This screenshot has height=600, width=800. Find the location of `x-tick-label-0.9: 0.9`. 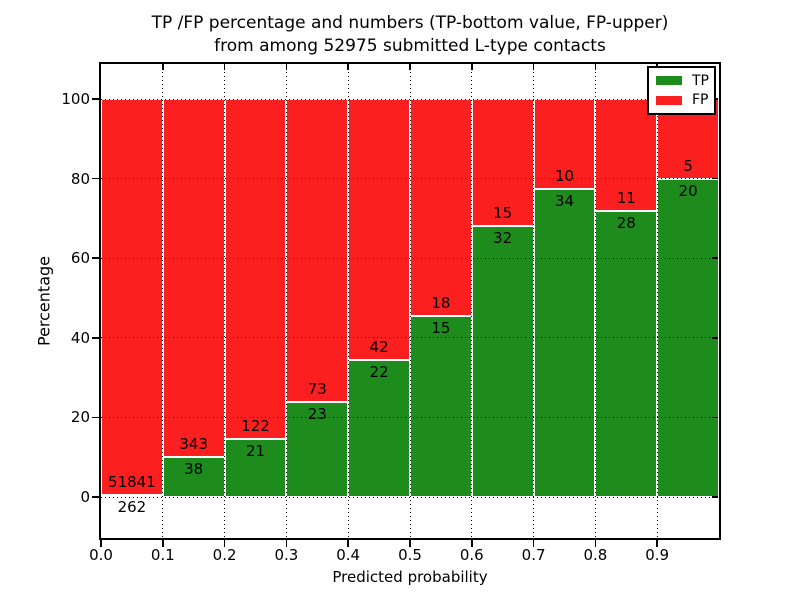

x-tick-label-0.9: 0.9 is located at coordinates (657, 555).